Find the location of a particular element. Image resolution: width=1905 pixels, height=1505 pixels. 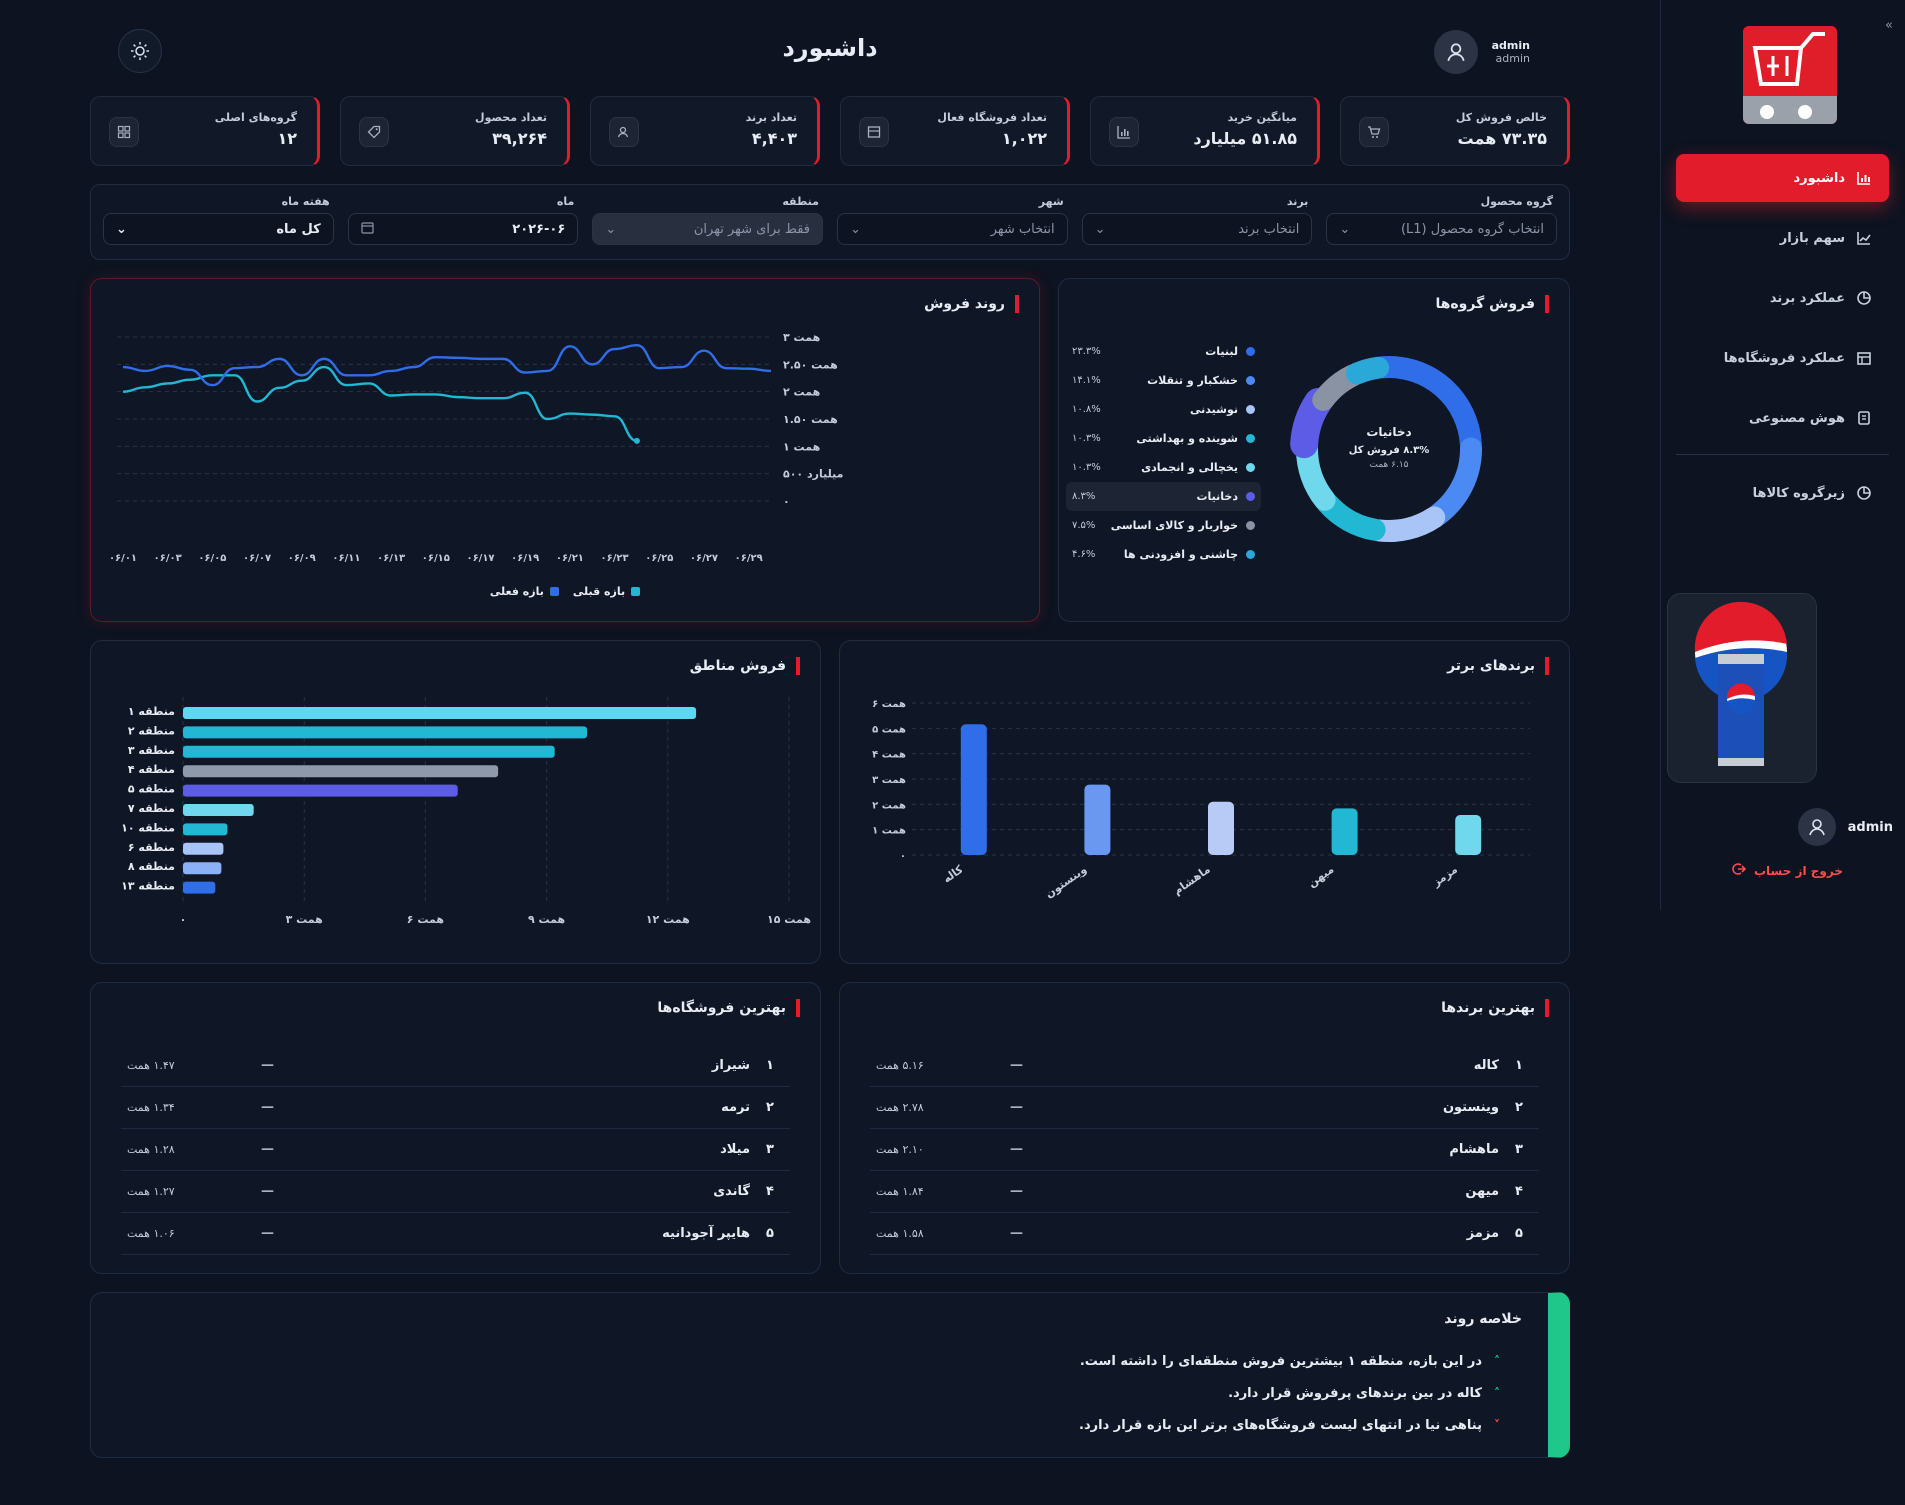

donut-center-name: دخانیات is located at coordinates (1389, 432).